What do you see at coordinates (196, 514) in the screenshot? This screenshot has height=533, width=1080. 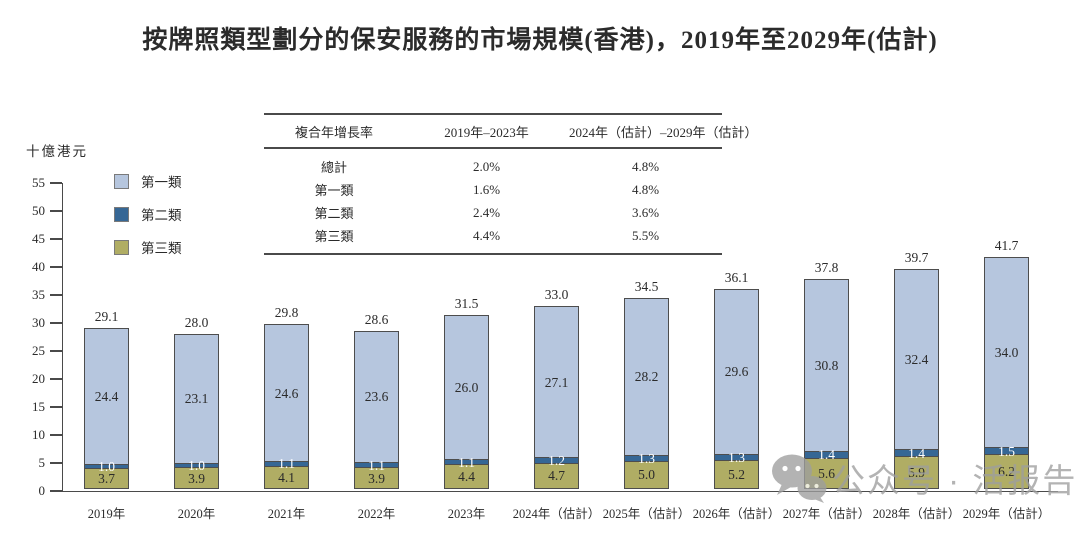 I see `x-axis-label: 2020年` at bounding box center [196, 514].